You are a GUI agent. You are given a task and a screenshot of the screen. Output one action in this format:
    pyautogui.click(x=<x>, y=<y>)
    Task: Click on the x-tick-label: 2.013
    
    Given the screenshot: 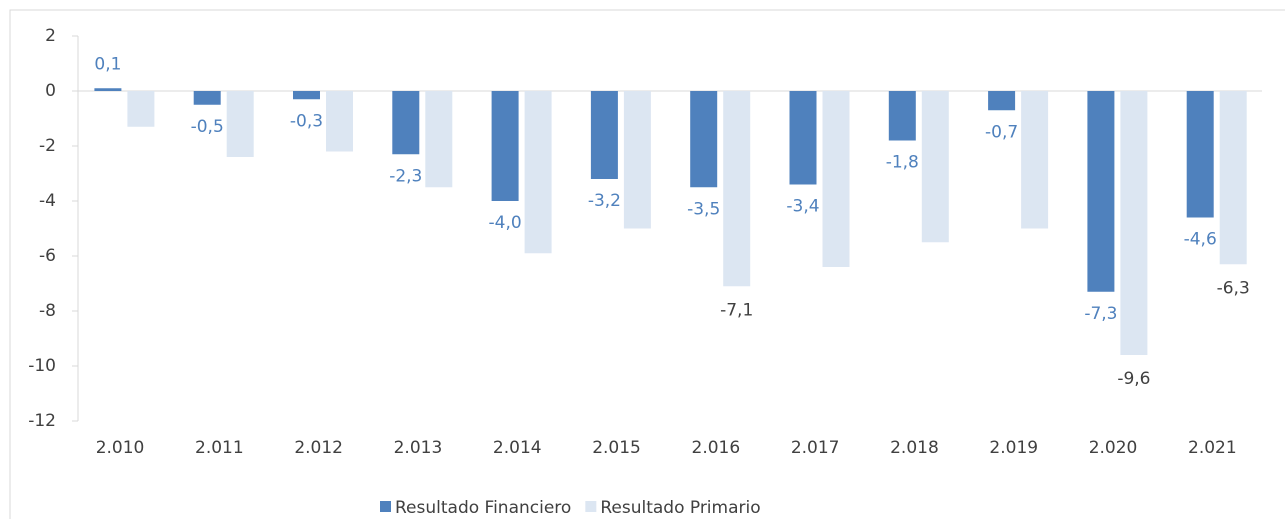 What is the action you would take?
    pyautogui.click(x=418, y=448)
    